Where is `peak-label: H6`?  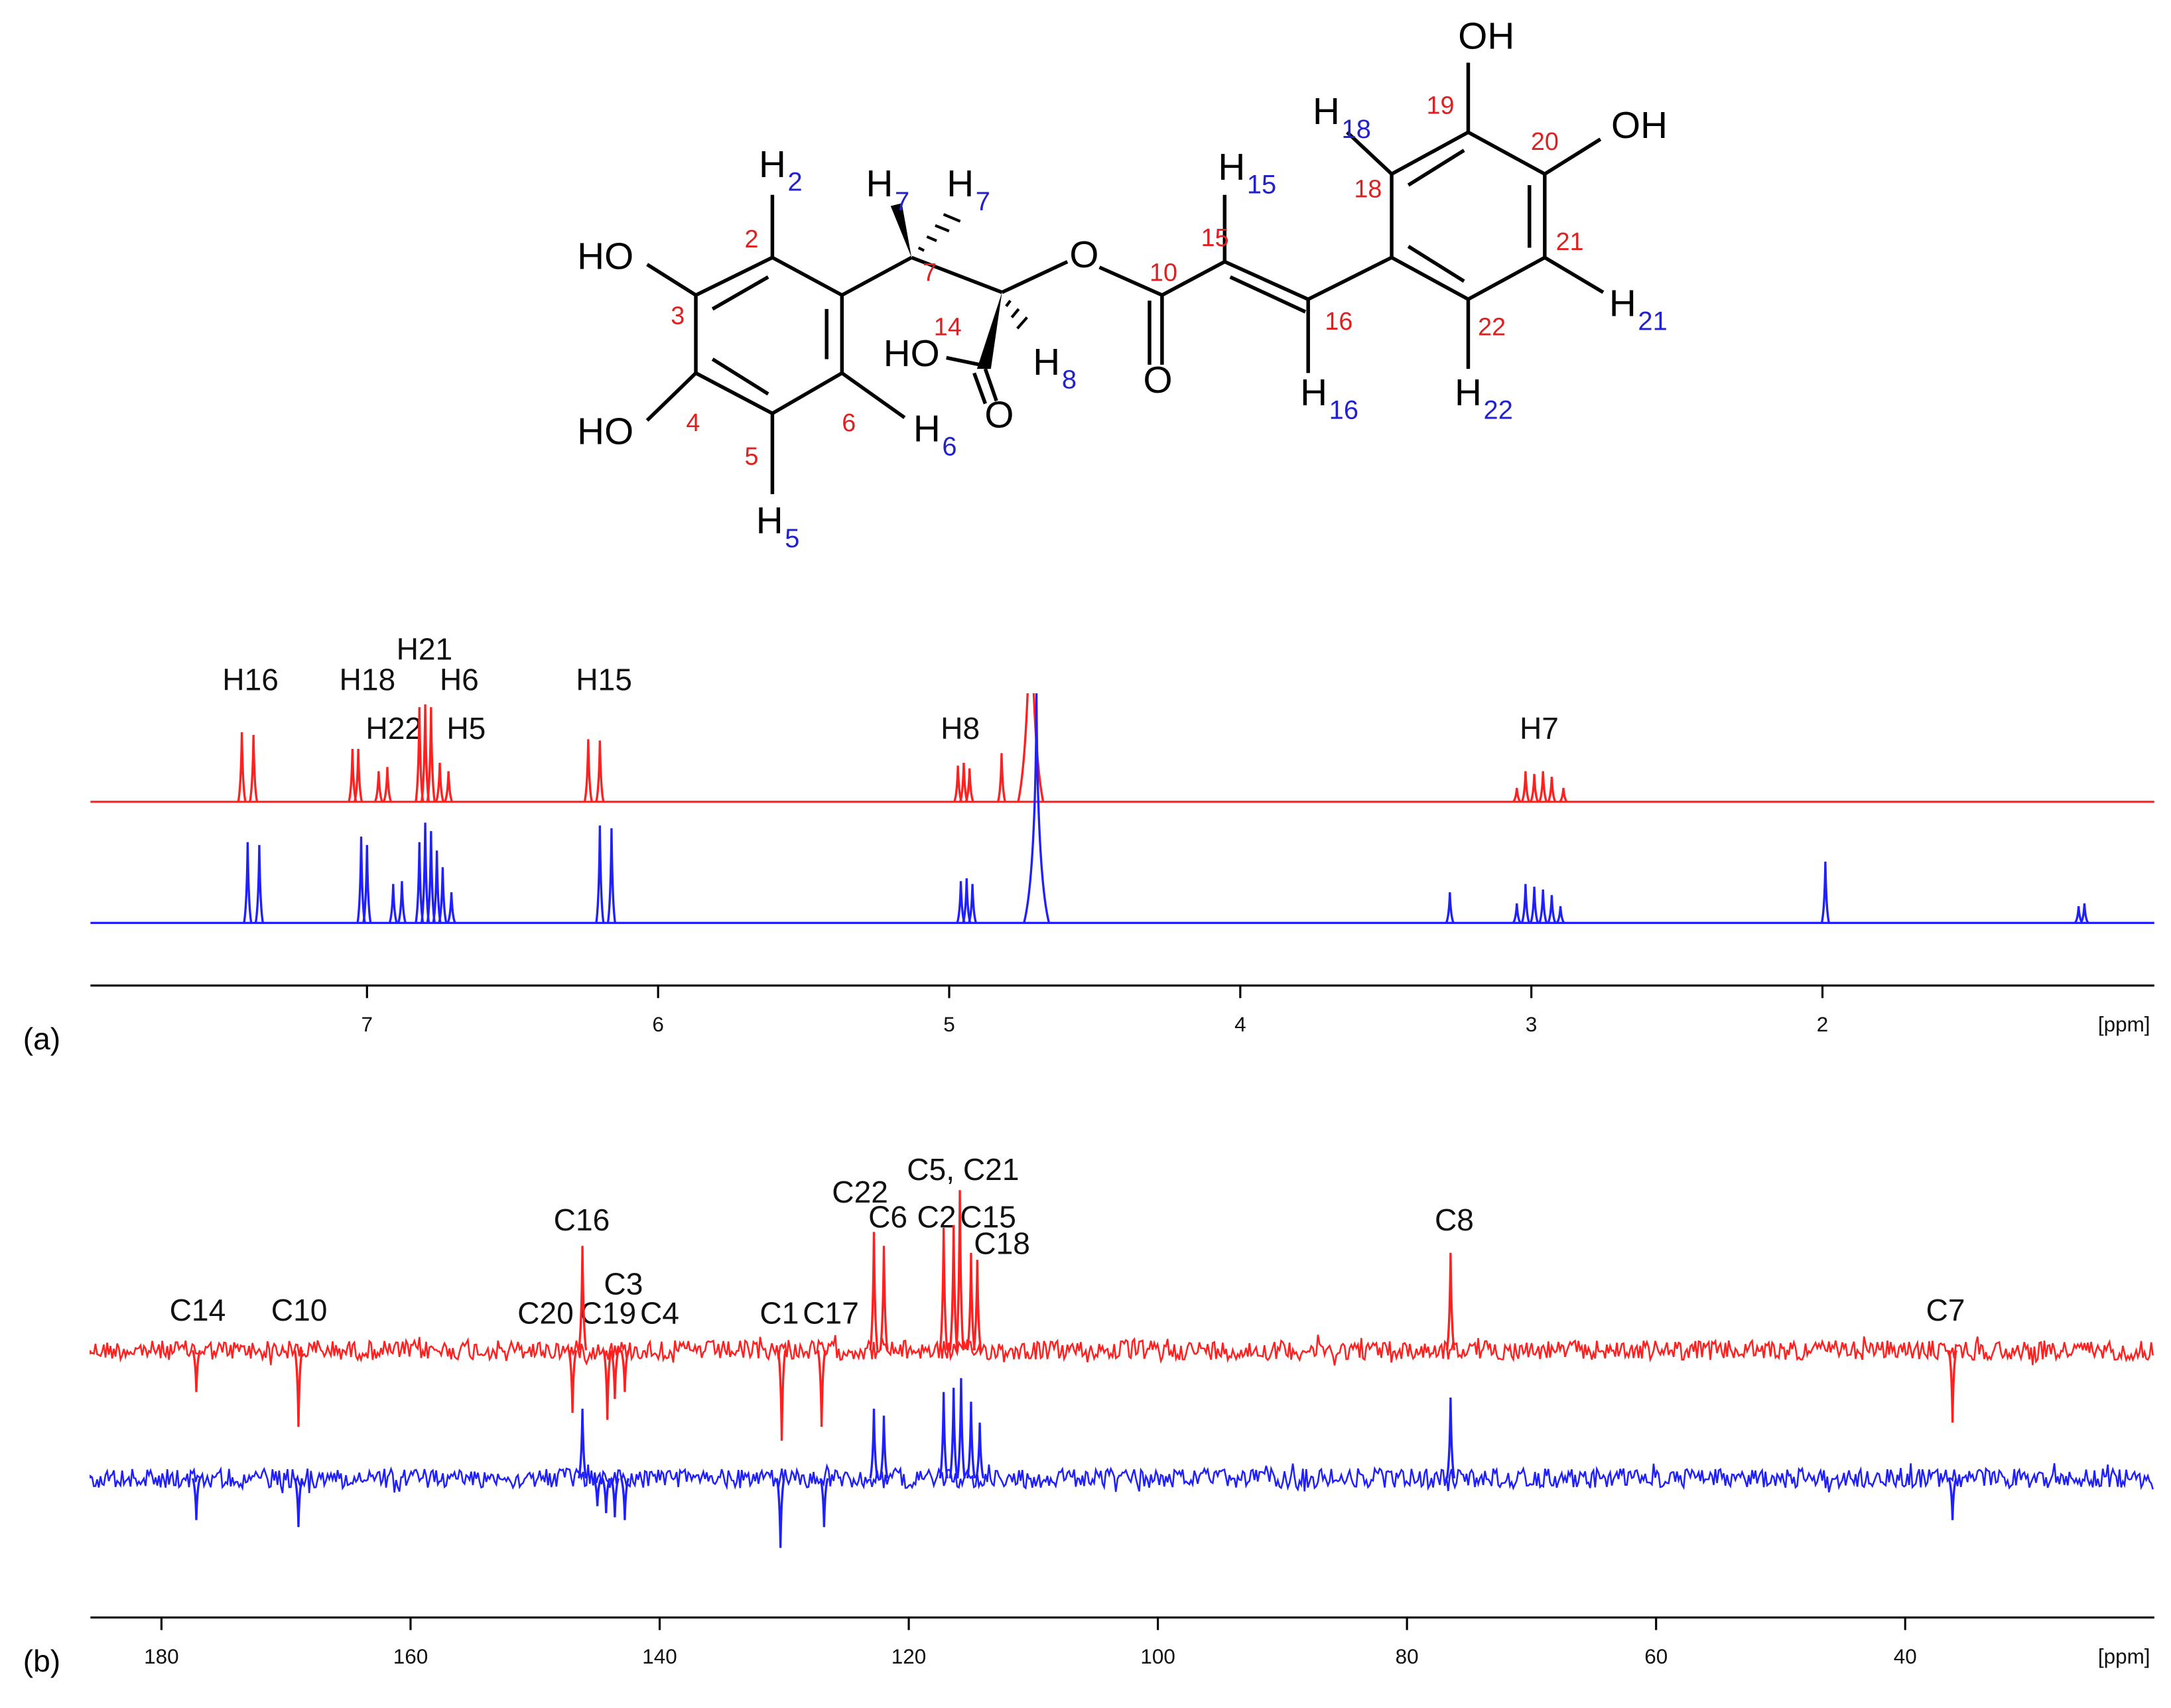
peak-label: H6 is located at coordinates (459, 680).